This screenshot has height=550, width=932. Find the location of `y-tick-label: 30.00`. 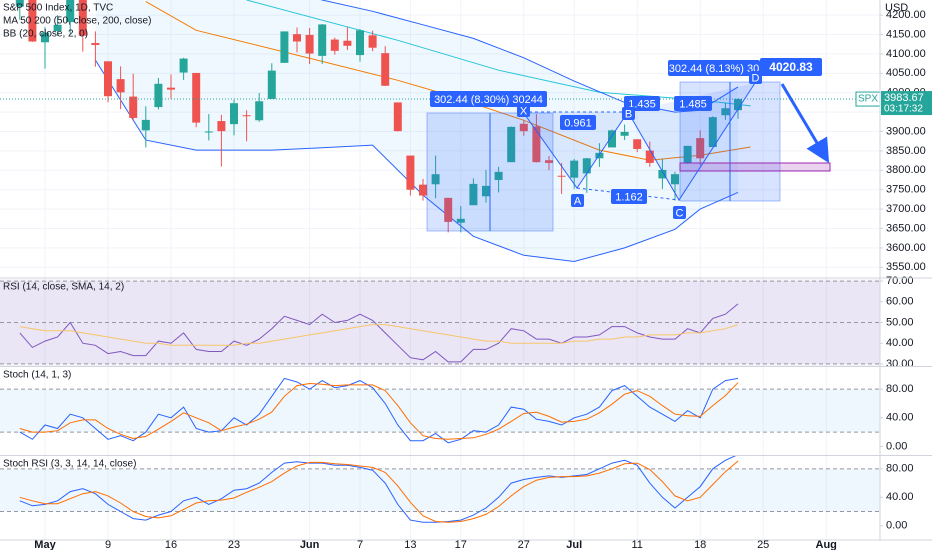

y-tick-label: 30.00 is located at coordinates (900, 364).